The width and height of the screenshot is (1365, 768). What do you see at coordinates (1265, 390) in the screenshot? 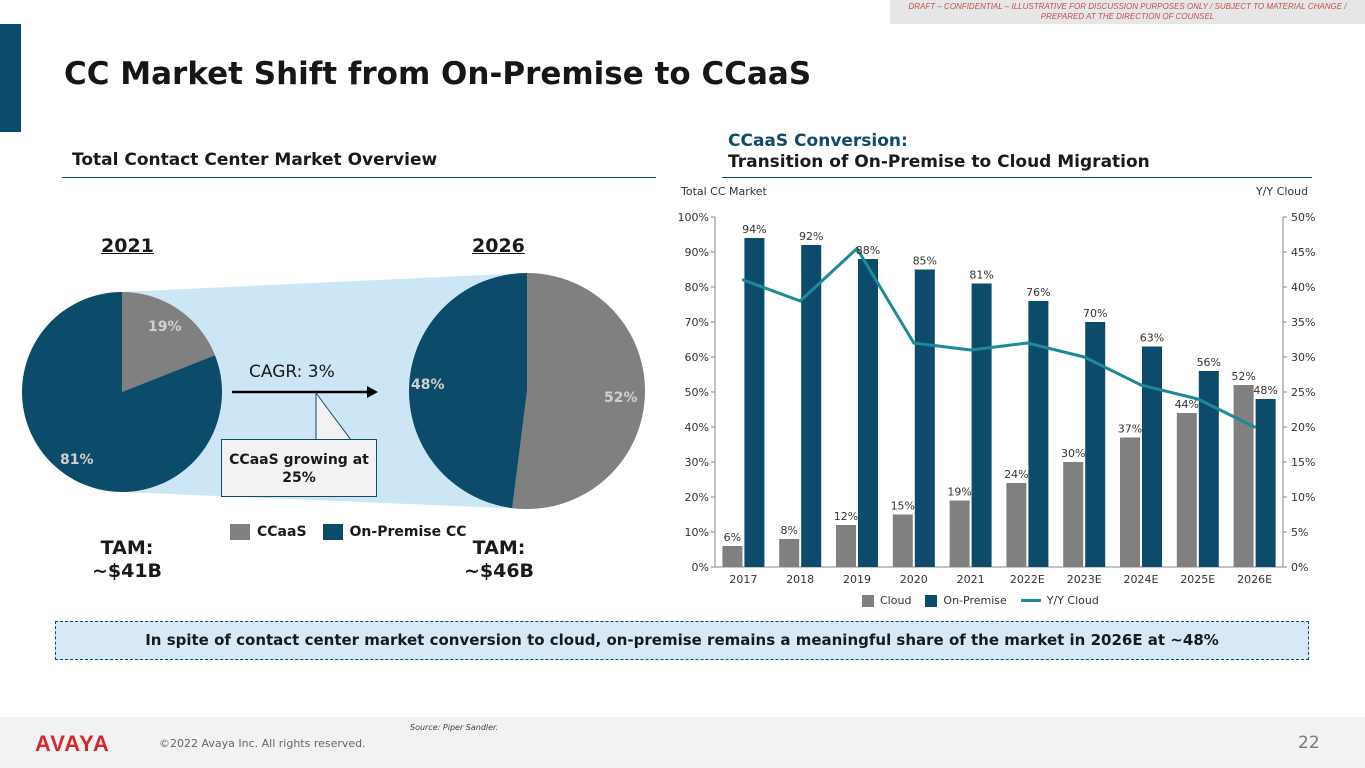
I see `on-premise-bar-label: 48%` at bounding box center [1265, 390].